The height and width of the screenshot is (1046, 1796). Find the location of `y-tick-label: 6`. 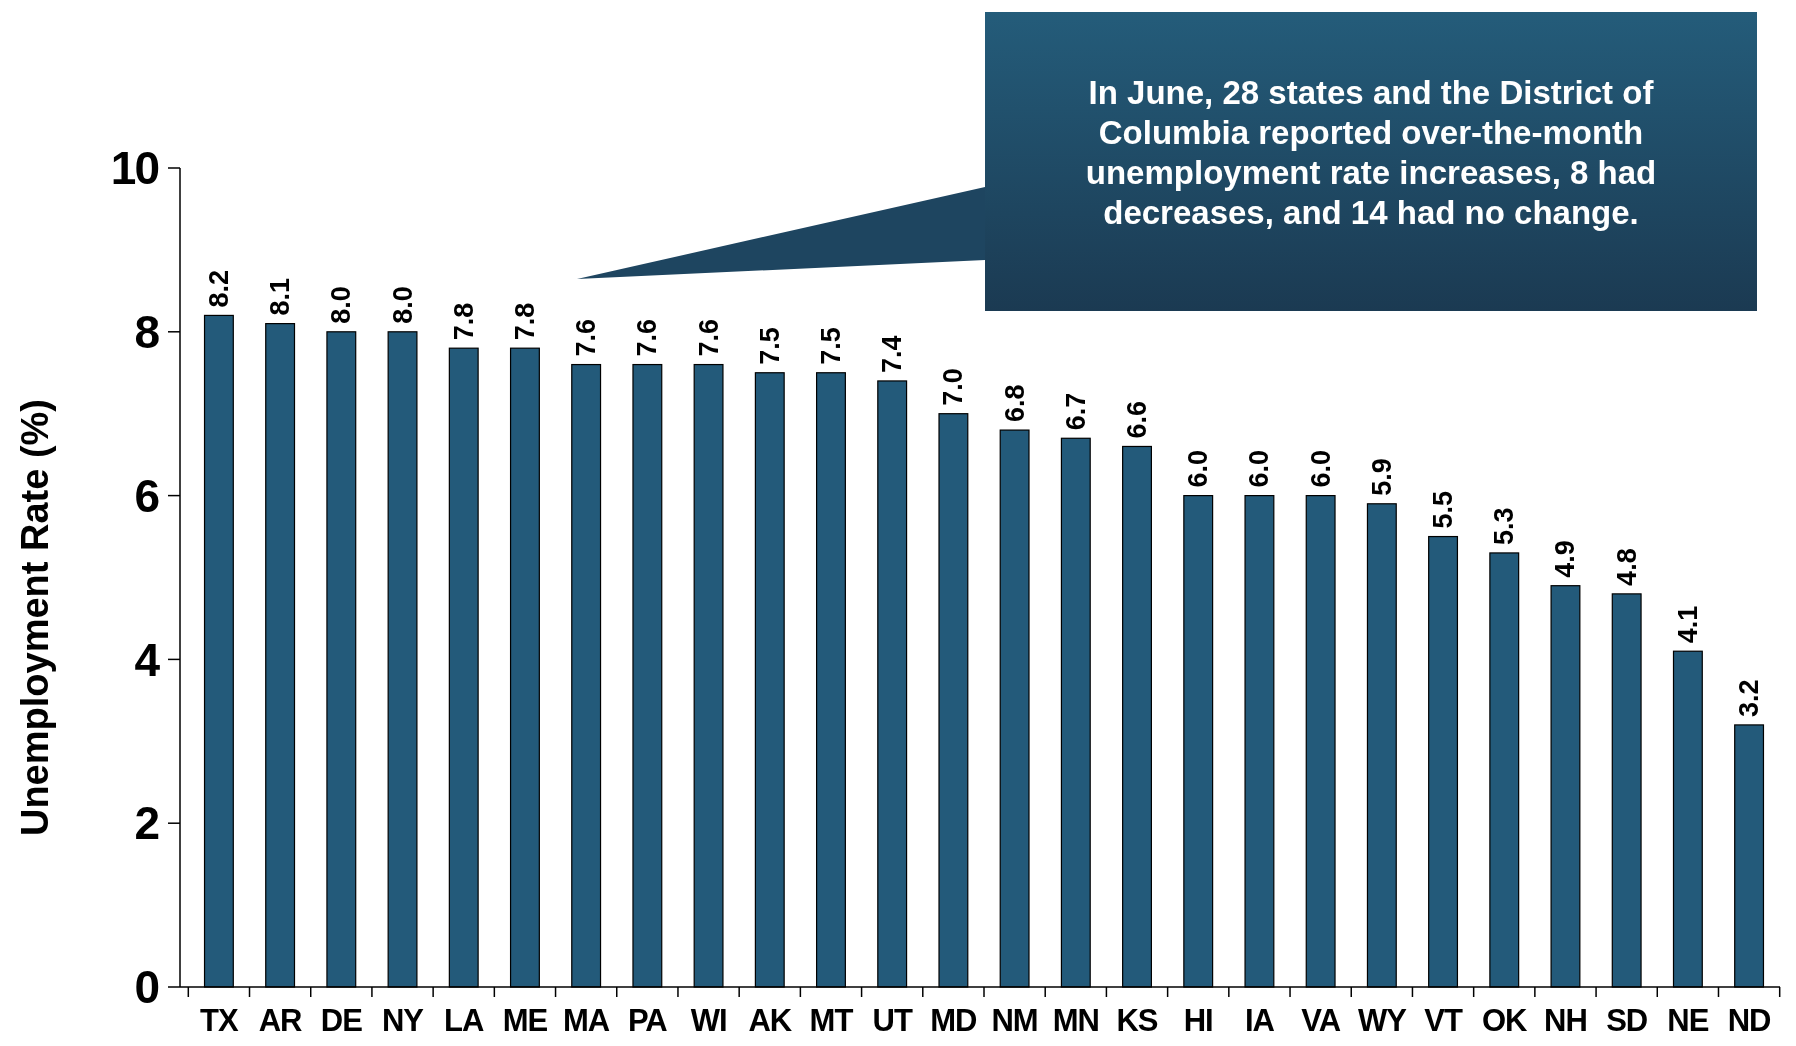

y-tick-label: 6 is located at coordinates (146, 495).